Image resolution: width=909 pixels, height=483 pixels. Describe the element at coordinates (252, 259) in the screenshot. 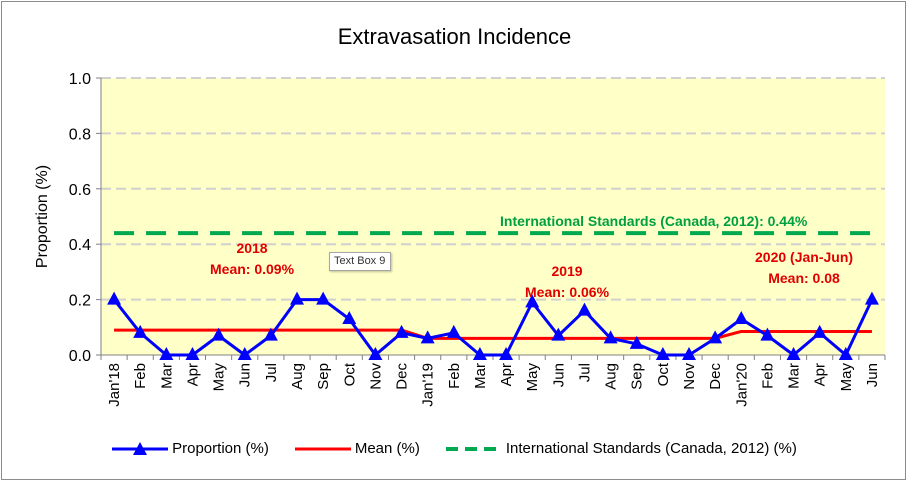

I see `annotation-2018: 2018 Mean: 0.09%` at that location.